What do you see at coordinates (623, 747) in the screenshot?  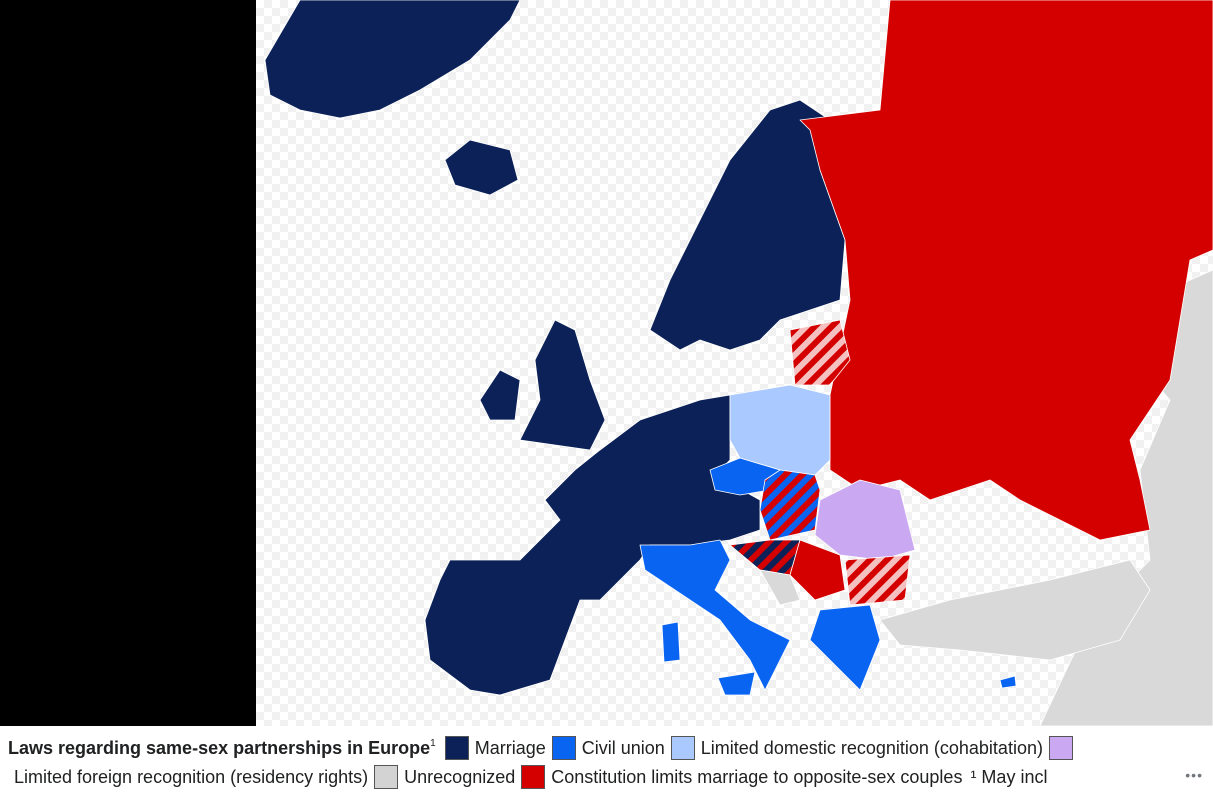 I see `legend-label: Civil union` at bounding box center [623, 747].